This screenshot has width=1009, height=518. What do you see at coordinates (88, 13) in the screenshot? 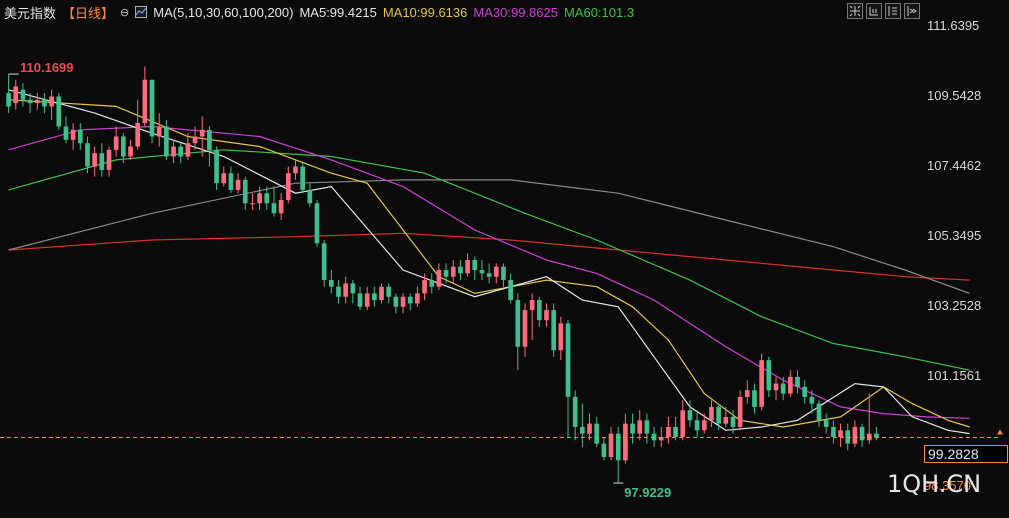
I see `period-selector: 【日线】` at bounding box center [88, 13].